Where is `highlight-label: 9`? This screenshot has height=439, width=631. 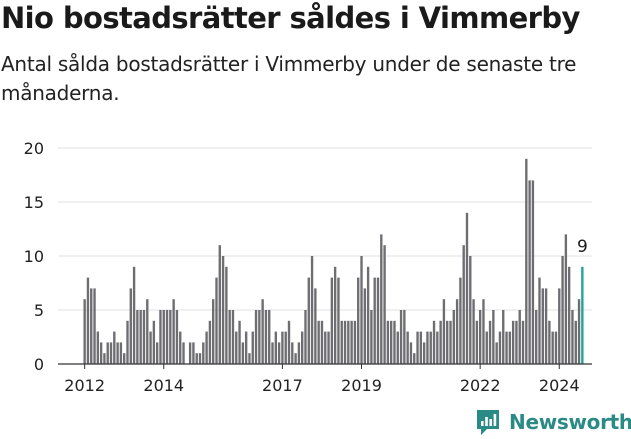 highlight-label: 9 is located at coordinates (582, 247).